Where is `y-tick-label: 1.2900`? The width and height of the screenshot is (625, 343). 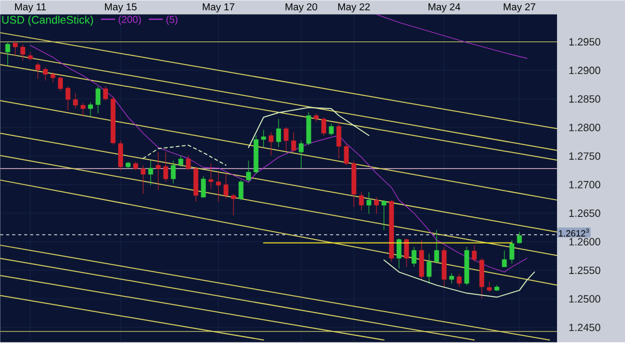
y-tick-label: 1.2900 is located at coordinates (584, 70).